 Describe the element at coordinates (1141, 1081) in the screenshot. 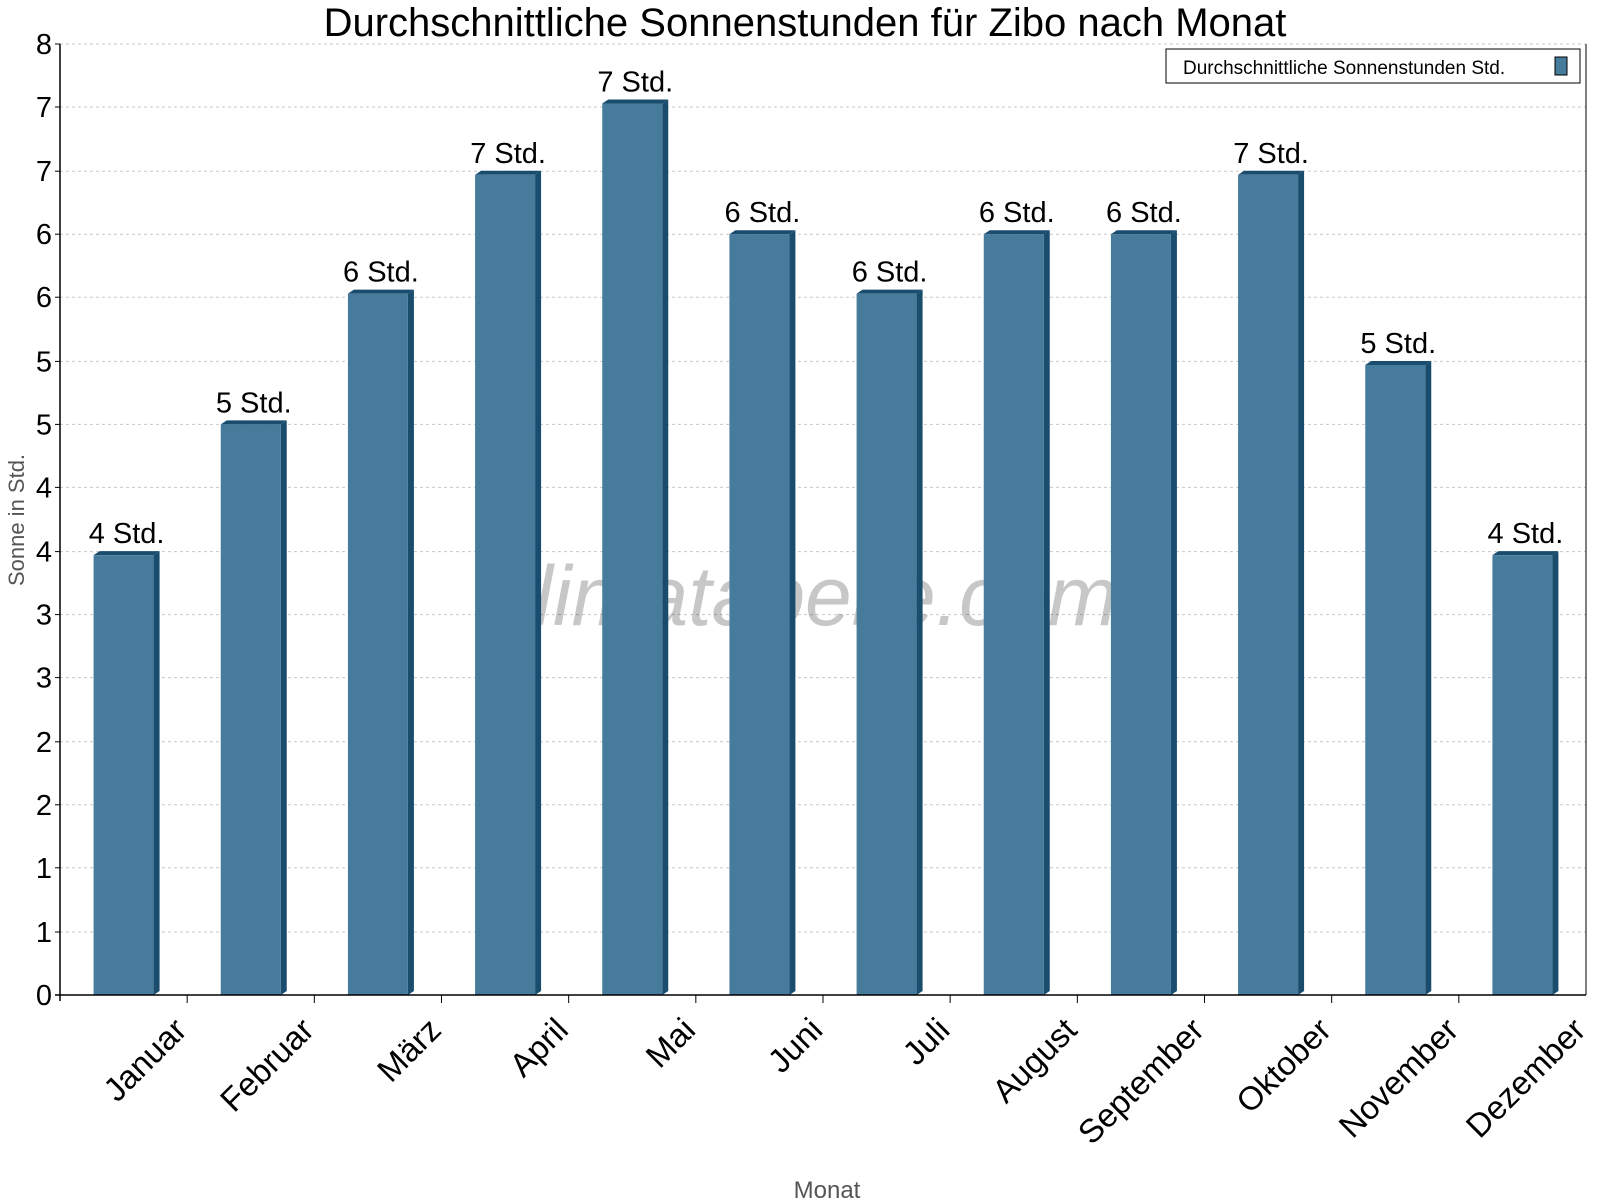

I see `x-tick-label: September` at that location.